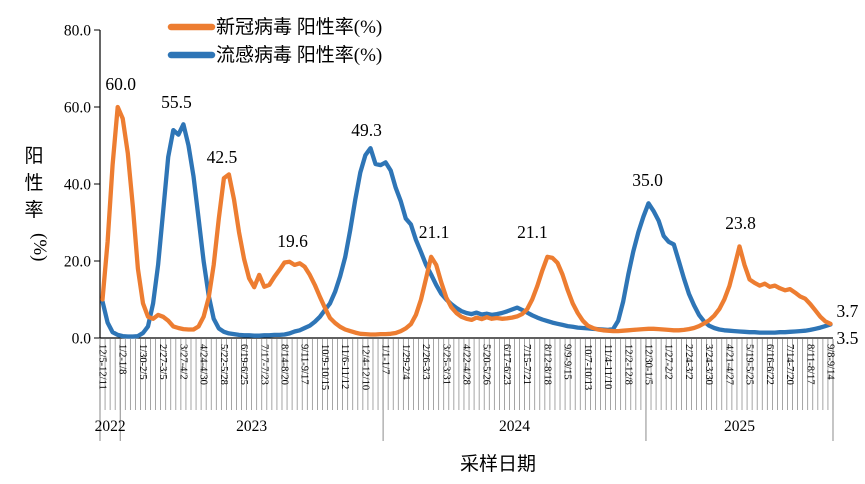 This screenshot has height=484, width=865. I want to click on covid-legend-label: 新冠病毒 阳性率(%), so click(299, 27).